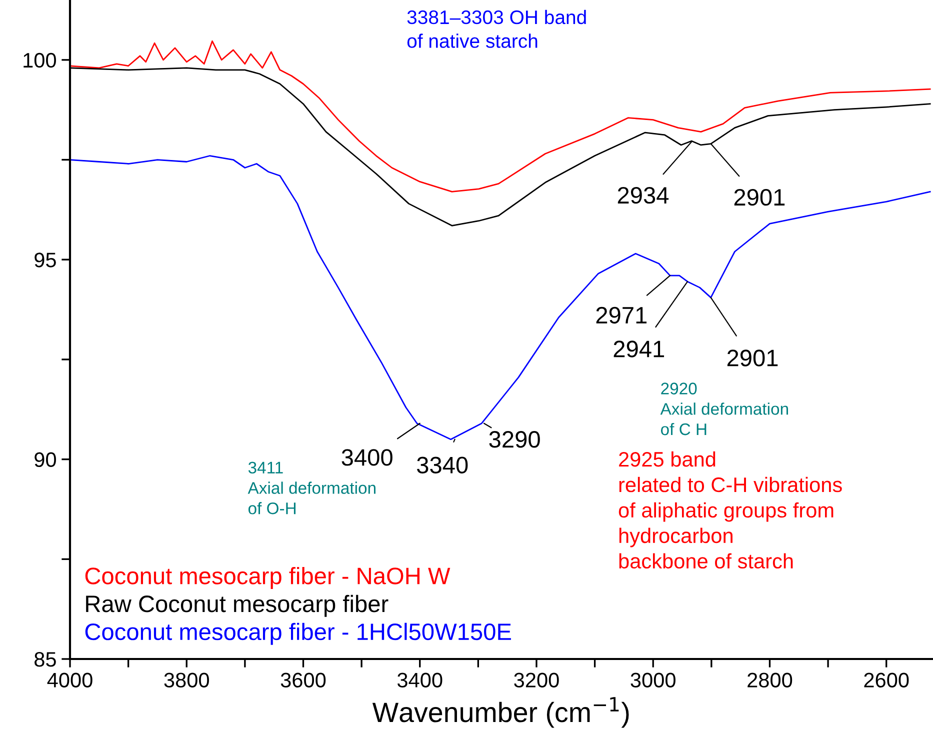  Describe the element at coordinates (237, 605) in the screenshot. I see `text: Raw Coconut mesocarp fiber` at that location.